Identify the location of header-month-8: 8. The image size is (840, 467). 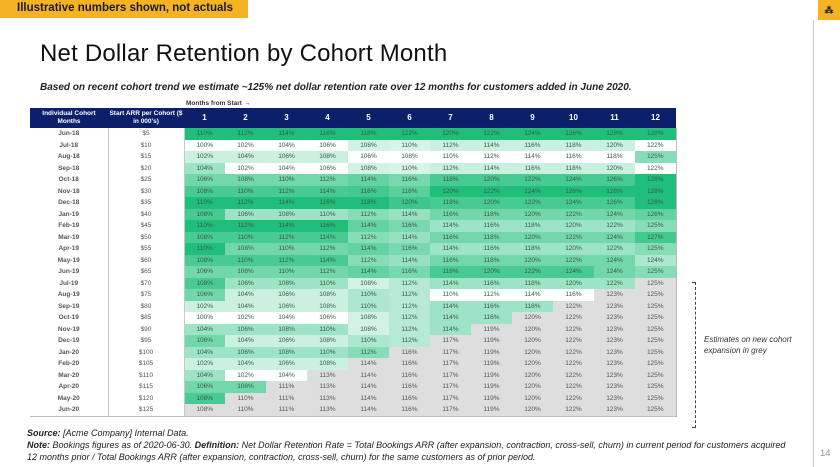
(491, 118).